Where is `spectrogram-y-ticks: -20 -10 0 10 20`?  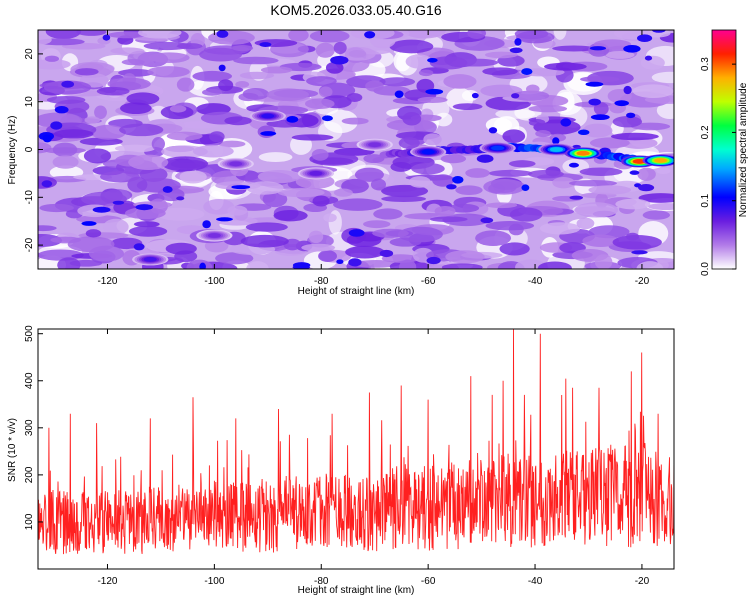
spectrogram-y-ticks: -20 -10 0 10 20 is located at coordinates (33, 150).